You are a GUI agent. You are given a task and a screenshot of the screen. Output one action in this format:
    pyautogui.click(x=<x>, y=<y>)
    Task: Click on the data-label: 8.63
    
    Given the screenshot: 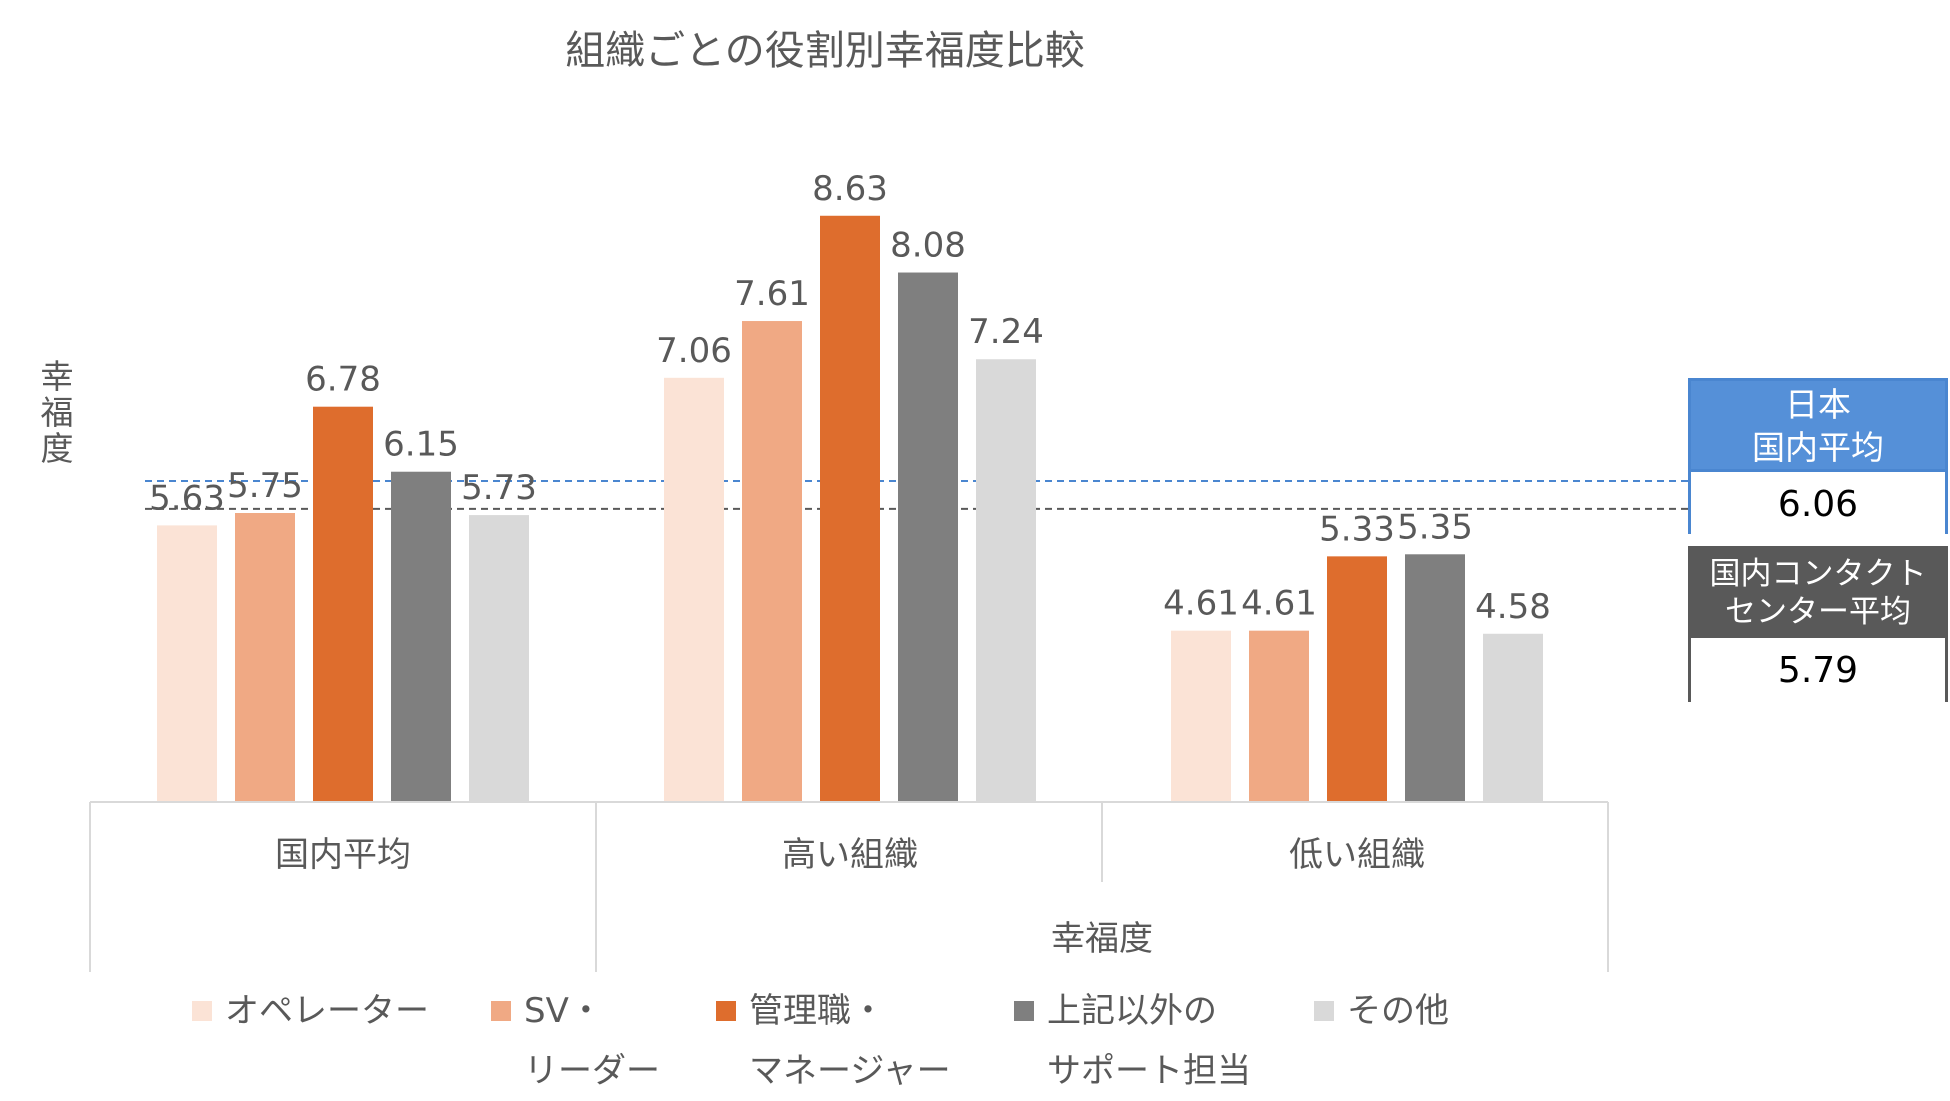 What is the action you would take?
    pyautogui.click(x=850, y=189)
    